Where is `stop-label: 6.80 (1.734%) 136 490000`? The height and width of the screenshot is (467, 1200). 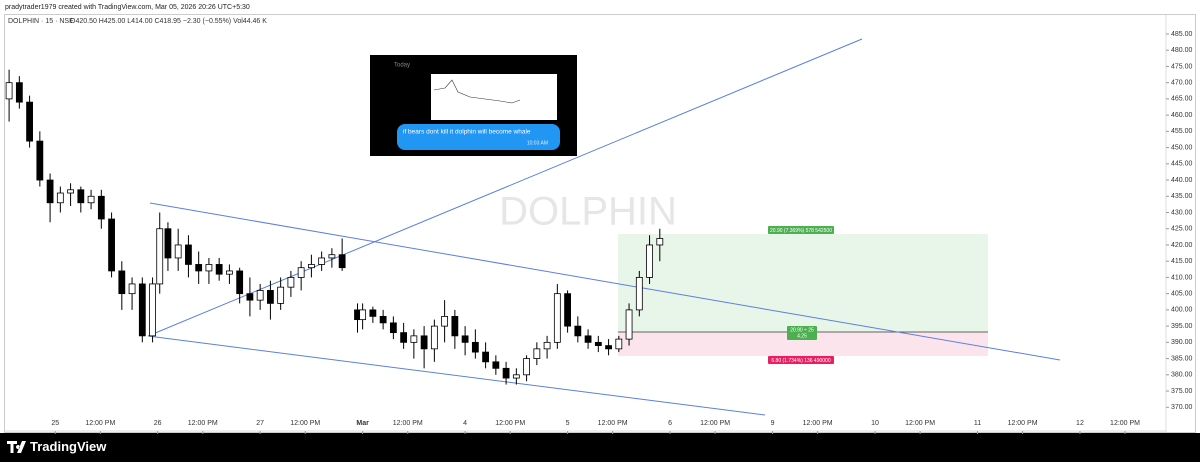
stop-label: 6.80 (1.734%) 136 490000 is located at coordinates (800, 361).